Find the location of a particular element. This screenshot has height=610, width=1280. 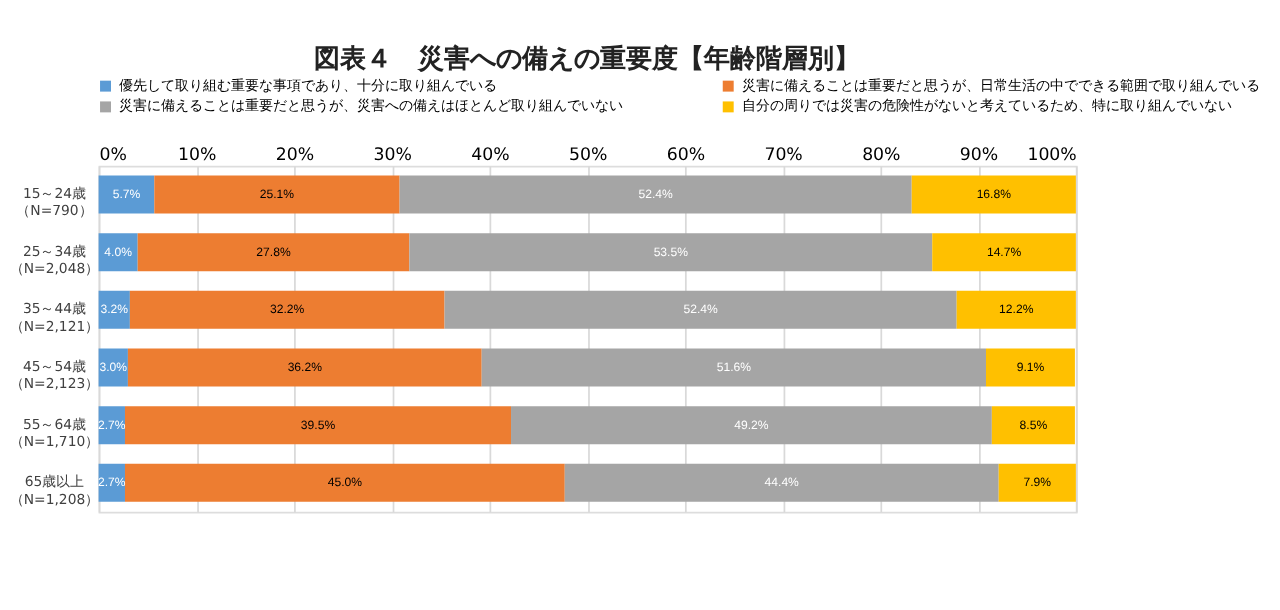

x-tick-label: 100% is located at coordinates (1052, 155).